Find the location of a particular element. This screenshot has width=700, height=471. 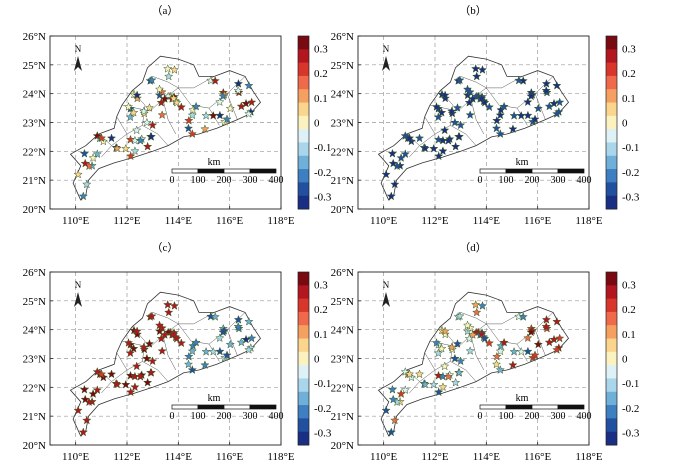

scale-bar: km 0 100 200 300 400 is located at coordinates (535, 171).